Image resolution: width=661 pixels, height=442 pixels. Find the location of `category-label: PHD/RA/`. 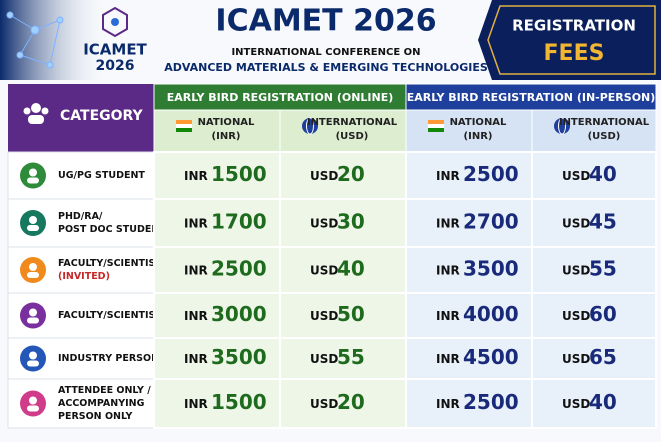

category-label: PHD/RA/ is located at coordinates (80, 216).